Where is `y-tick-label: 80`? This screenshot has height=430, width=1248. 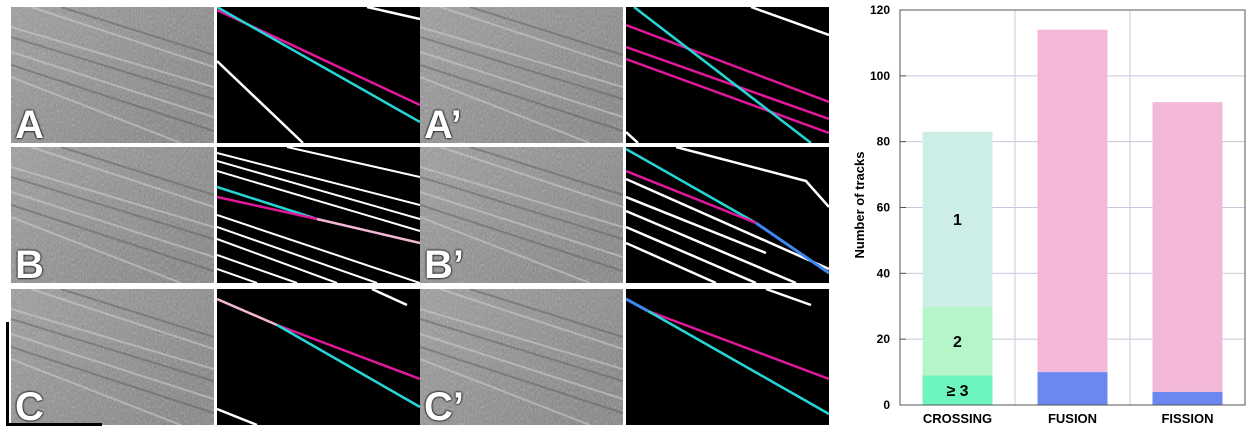 y-tick-label: 80 is located at coordinates (884, 142).